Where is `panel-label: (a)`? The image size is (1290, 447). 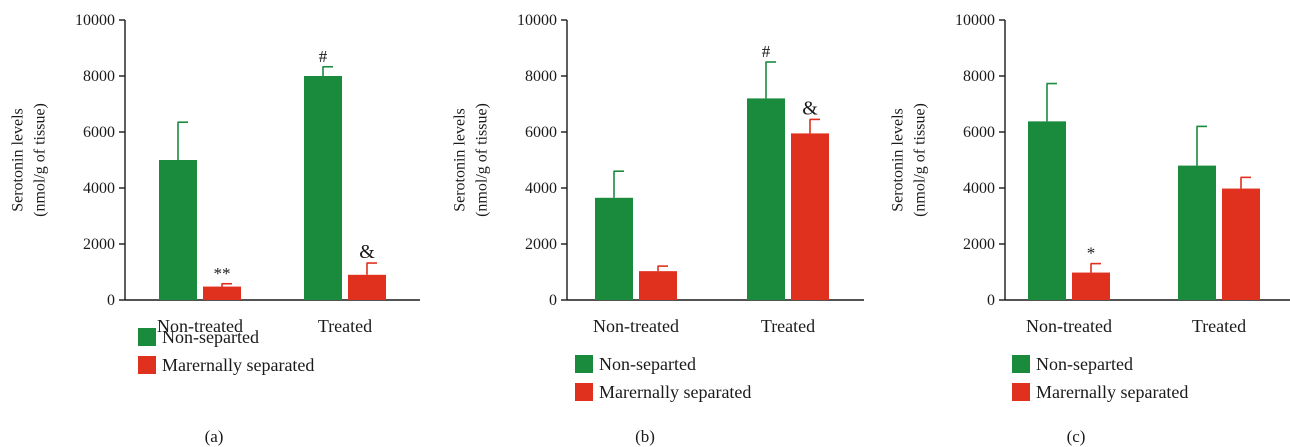
panel-label: (a) is located at coordinates (214, 436).